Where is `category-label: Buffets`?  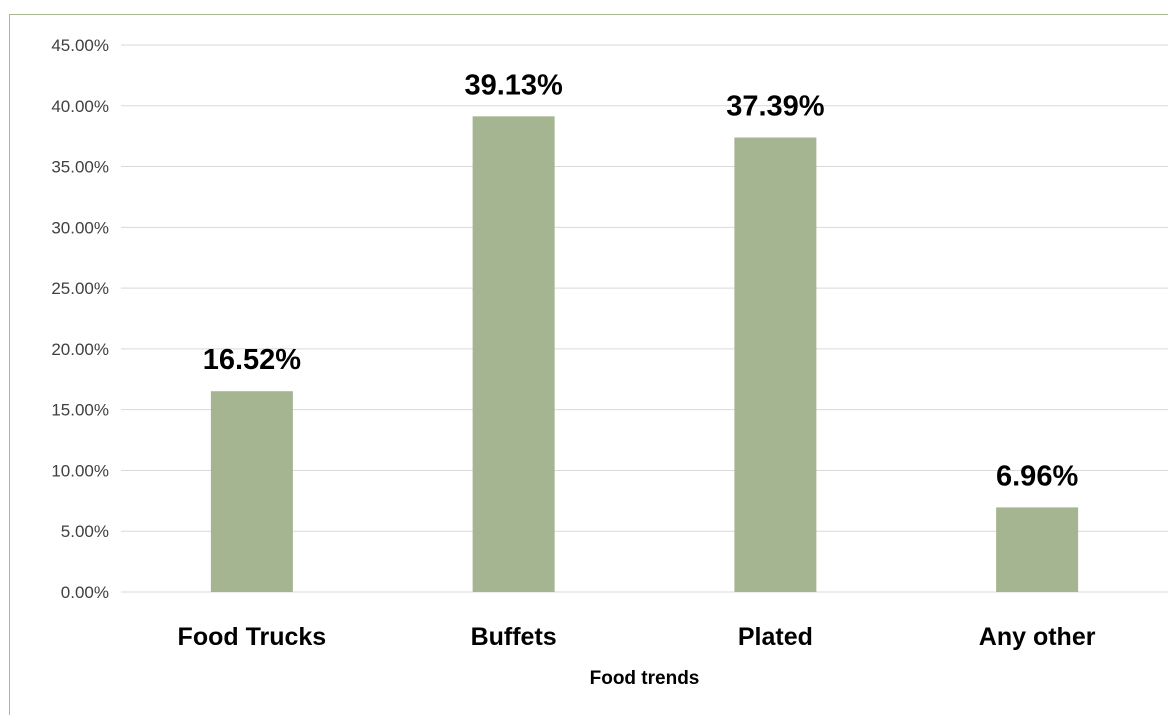 category-label: Buffets is located at coordinates (514, 637).